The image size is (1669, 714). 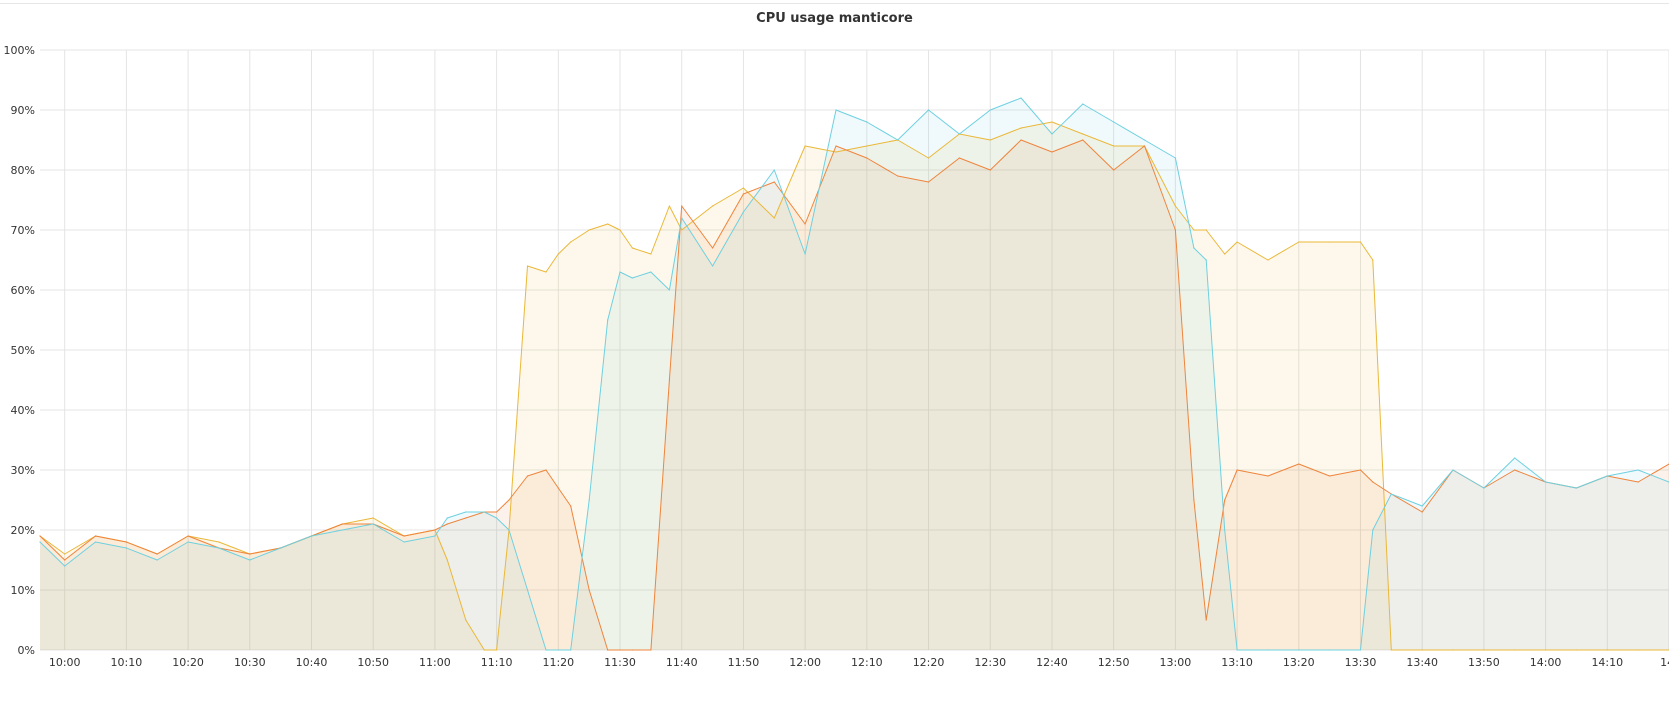 What do you see at coordinates (1607, 662) in the screenshot?
I see `x-tick-label: 14:10` at bounding box center [1607, 662].